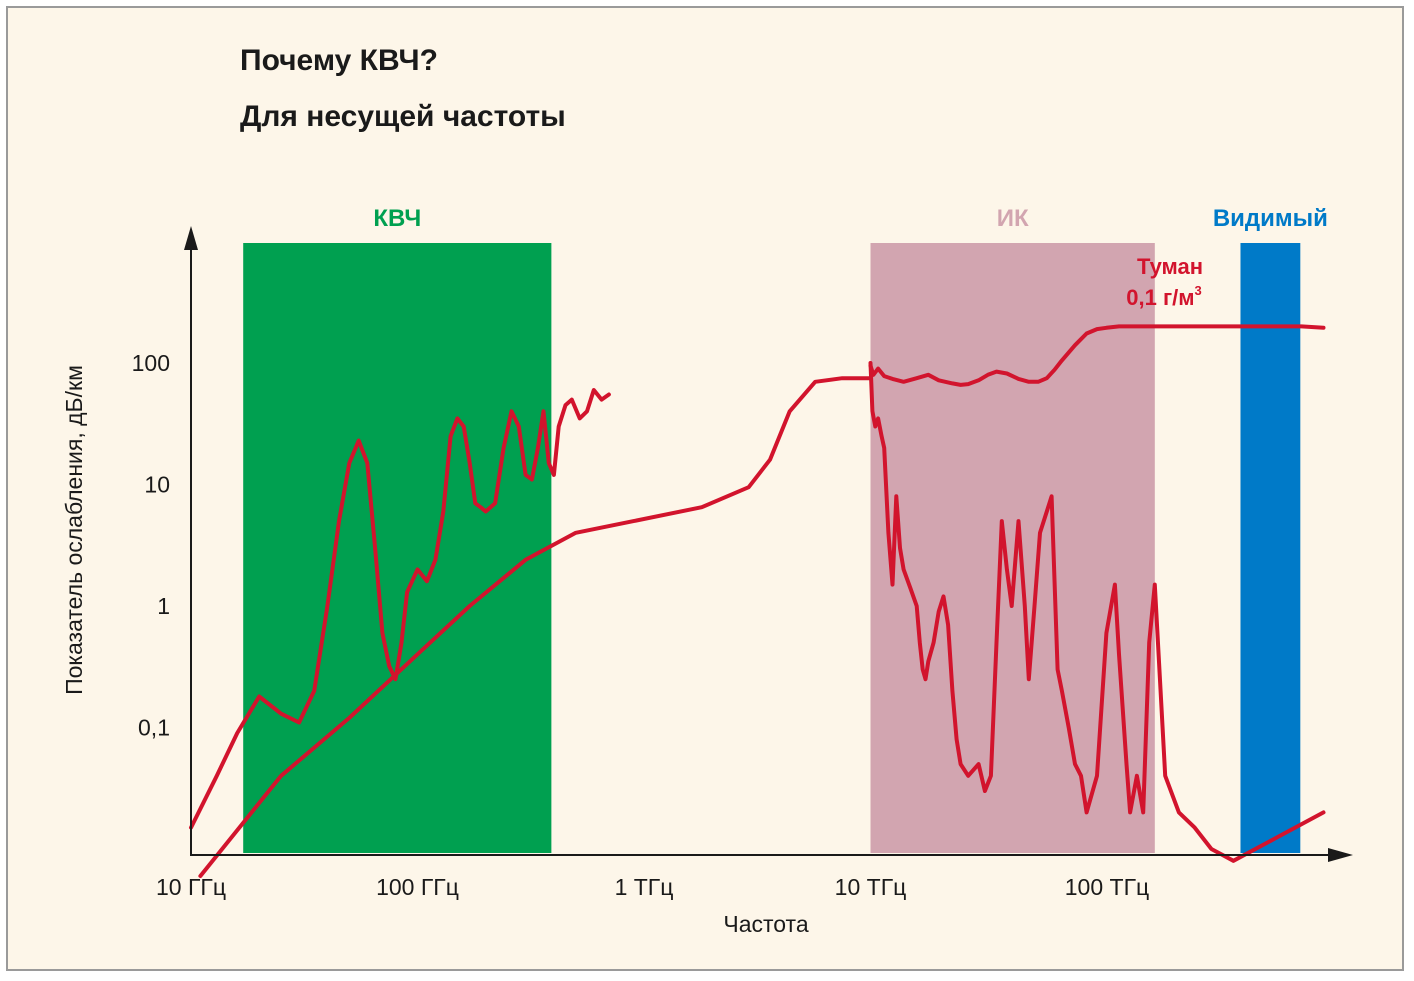 The image size is (1414, 981). I want to click on band-label-0: КВЧ, so click(397, 218).